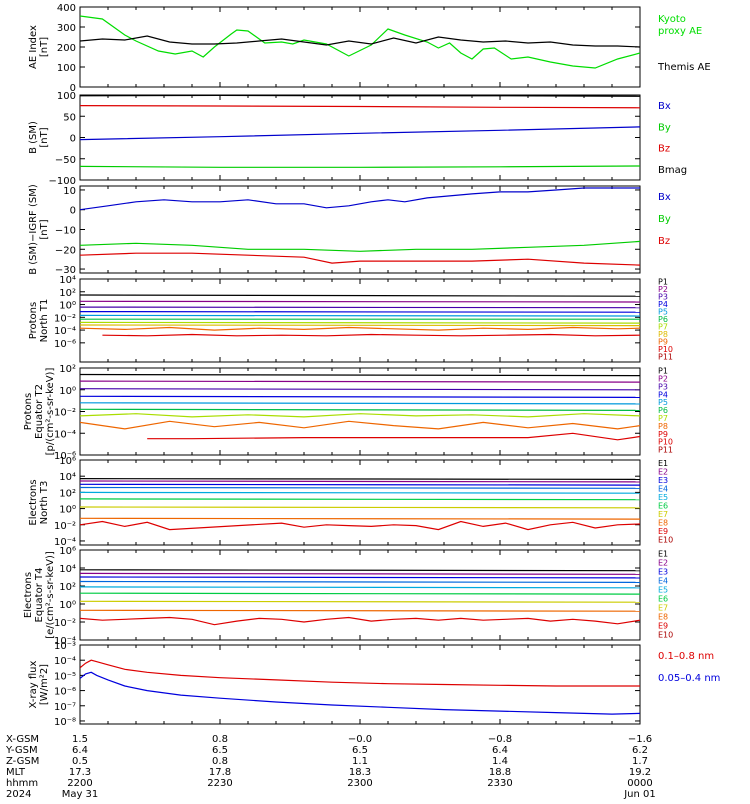 This screenshot has height=804, width=750. Describe the element at coordinates (684, 67) in the screenshot. I see `legend-label: Themis AE` at that location.